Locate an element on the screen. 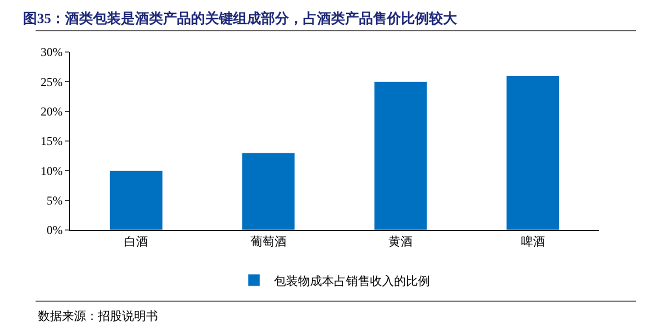 This screenshot has width=659, height=325. x-tick-label: 白酒 is located at coordinates (136, 241).